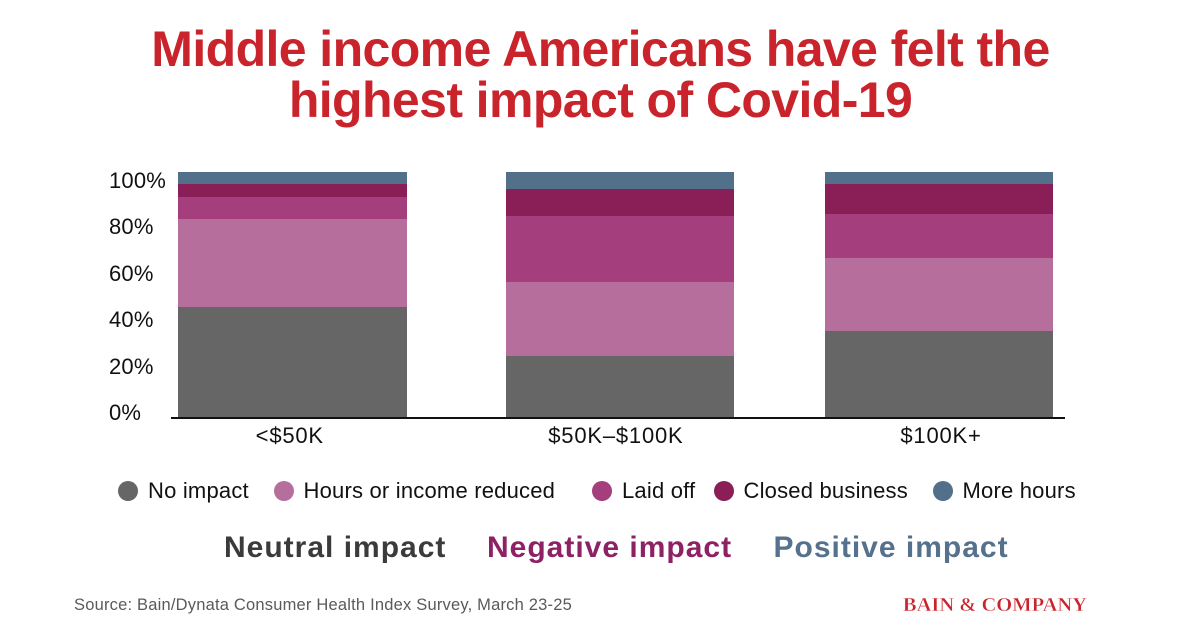 This screenshot has width=1201, height=628. What do you see at coordinates (283, 491) in the screenshot?
I see `legend-dot-Hours or income reduced` at bounding box center [283, 491].